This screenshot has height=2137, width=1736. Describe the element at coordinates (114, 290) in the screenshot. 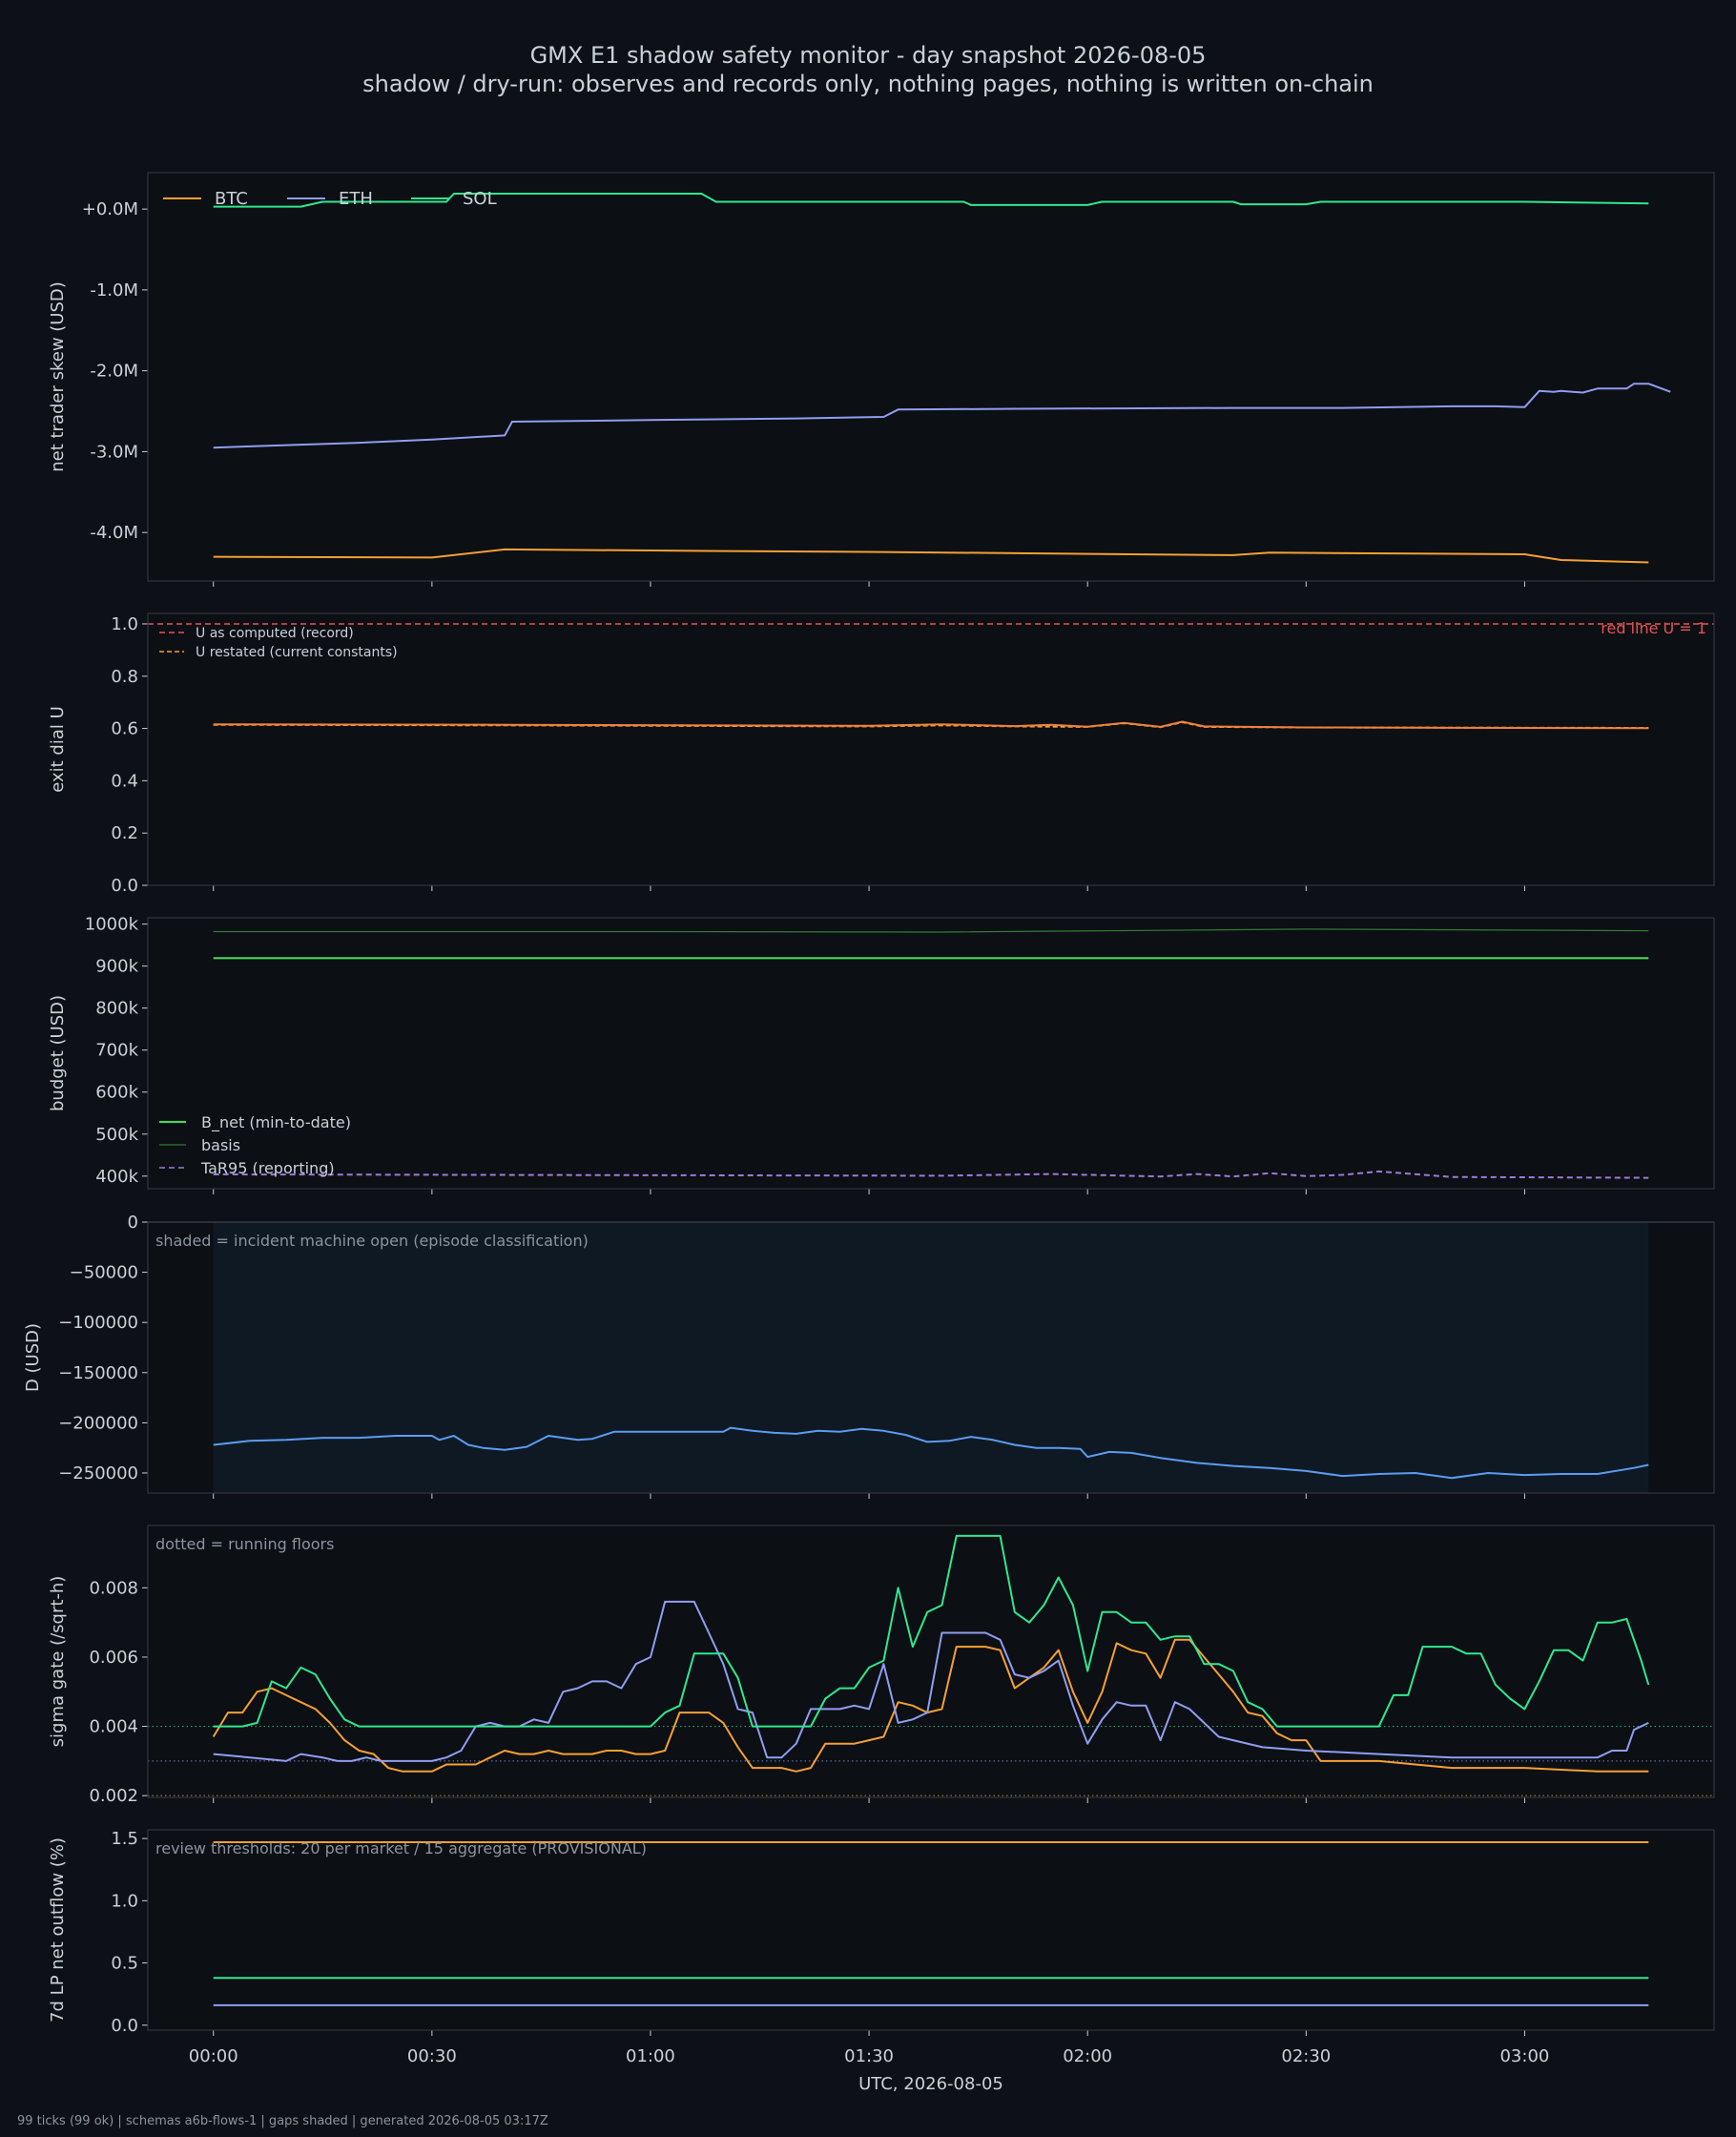

I see `y-tick-label: -1.0M` at that location.